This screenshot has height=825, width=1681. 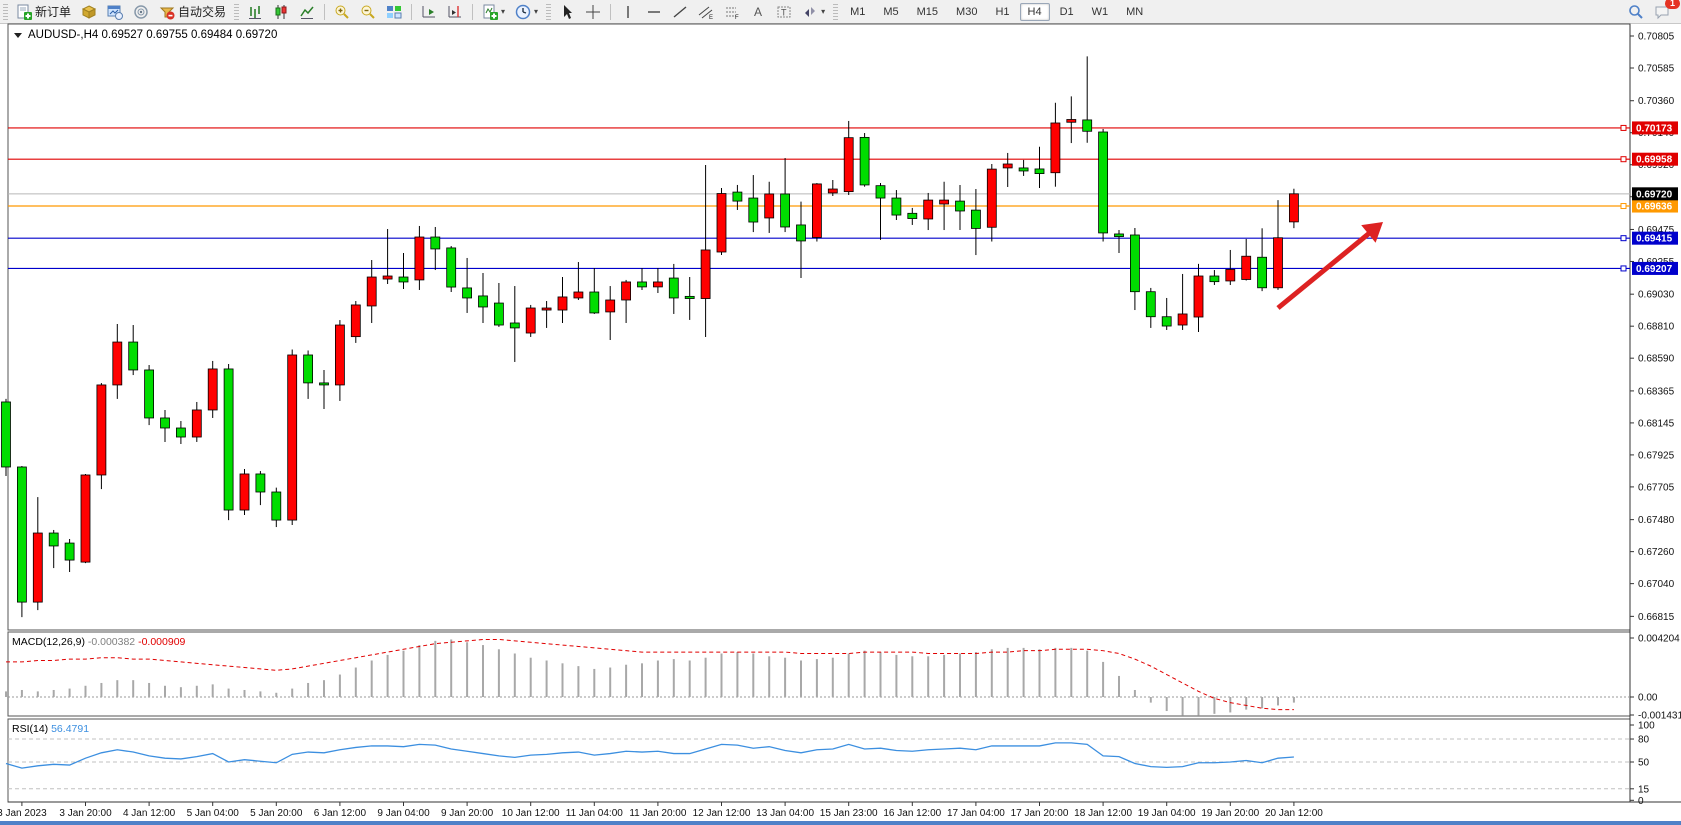 I want to click on svg-text: 0.69636, so click(x=1654, y=207).